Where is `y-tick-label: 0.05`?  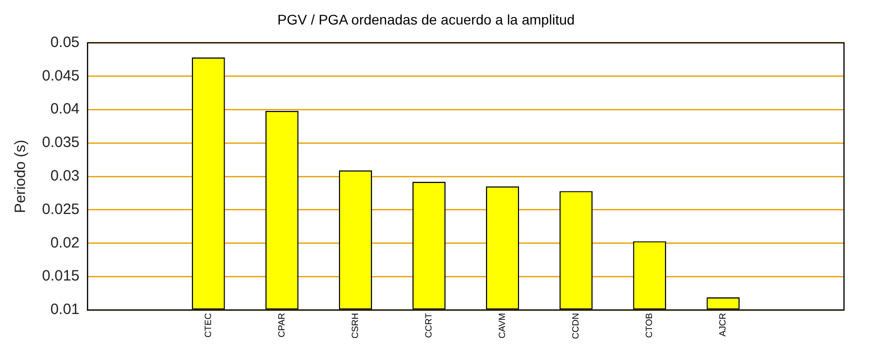 y-tick-label: 0.05 is located at coordinates (65, 42).